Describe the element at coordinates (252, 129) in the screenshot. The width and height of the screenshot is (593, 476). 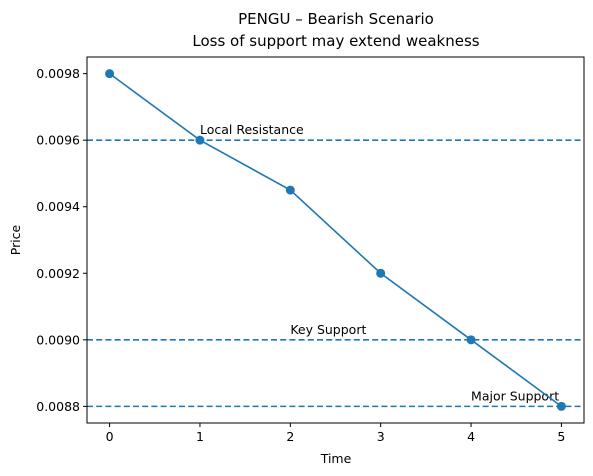
I see `hline-label-0: Local Resistance` at that location.